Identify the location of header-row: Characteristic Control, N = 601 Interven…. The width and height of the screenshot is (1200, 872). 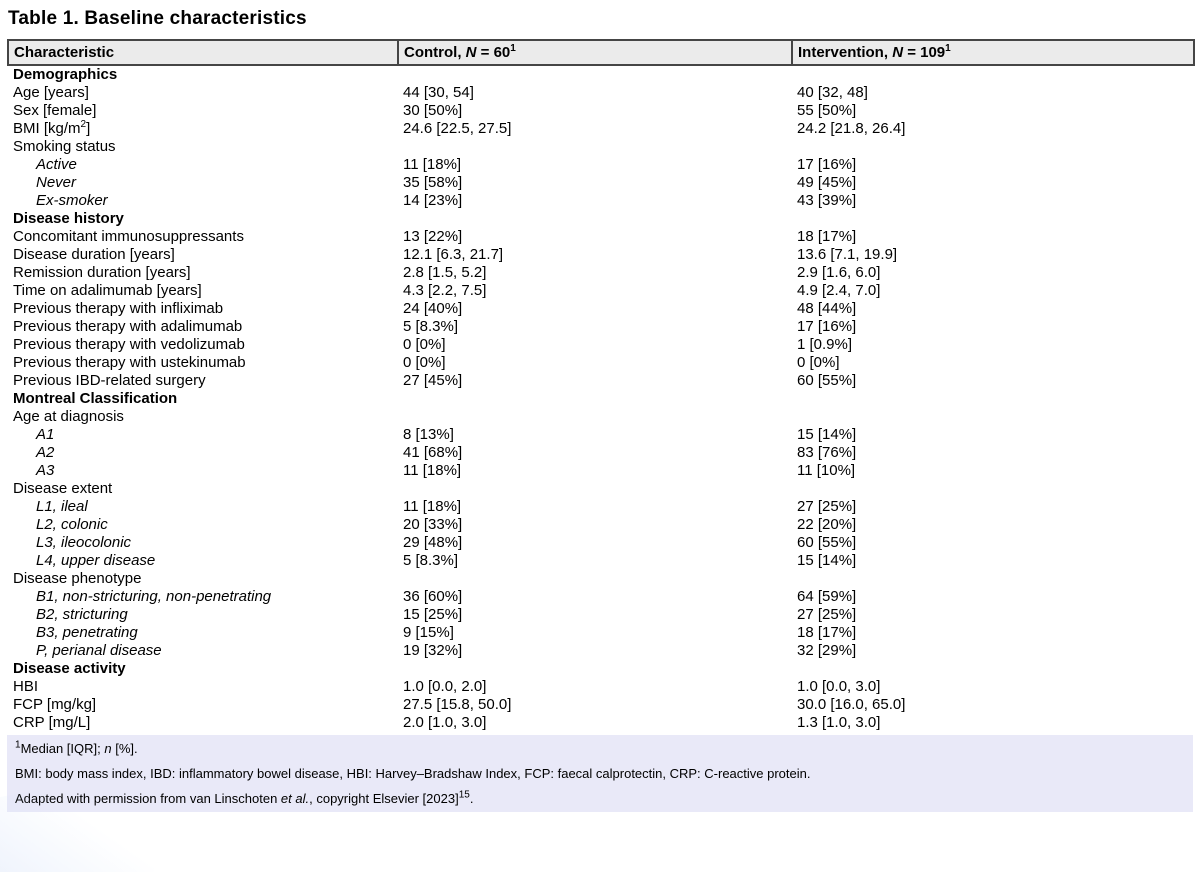
(601, 52).